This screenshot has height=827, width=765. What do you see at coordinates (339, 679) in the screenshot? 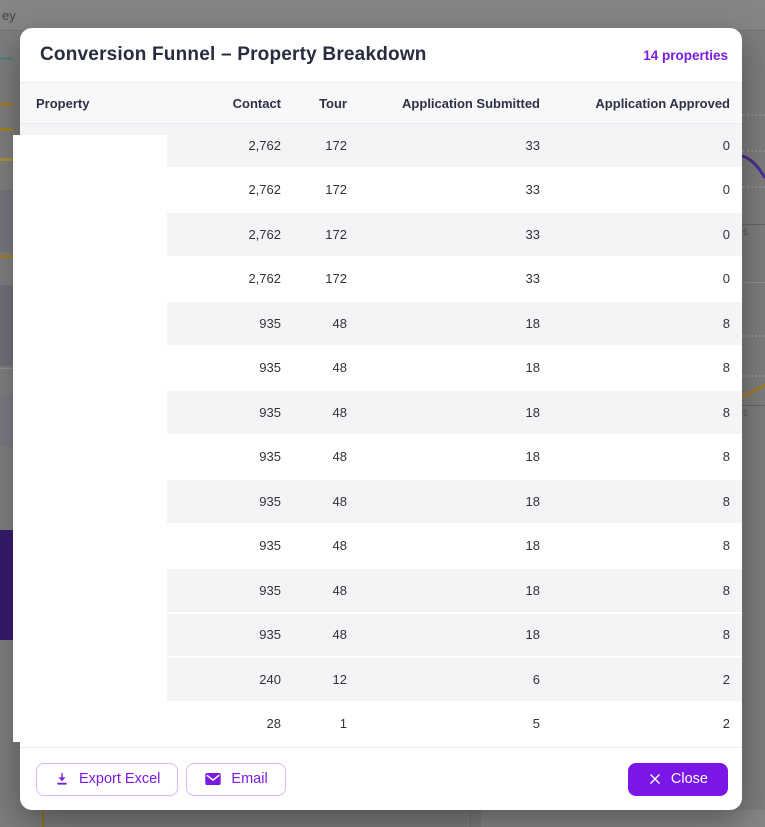
I see `cell-tour: 12` at bounding box center [339, 679].